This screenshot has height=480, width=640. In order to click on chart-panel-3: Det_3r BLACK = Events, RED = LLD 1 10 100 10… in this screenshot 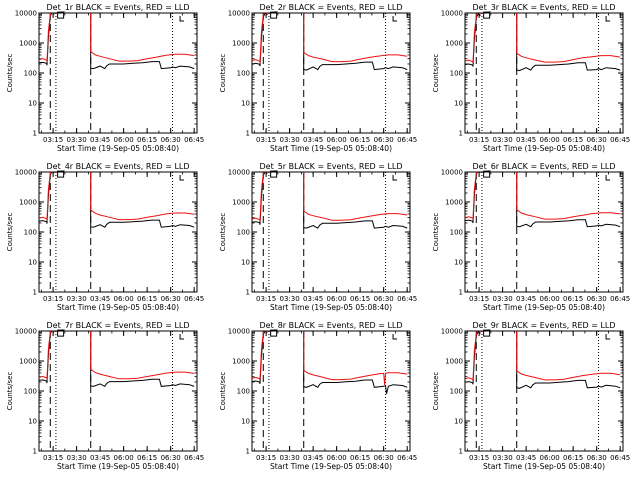, I will do `click(531, 78)`.